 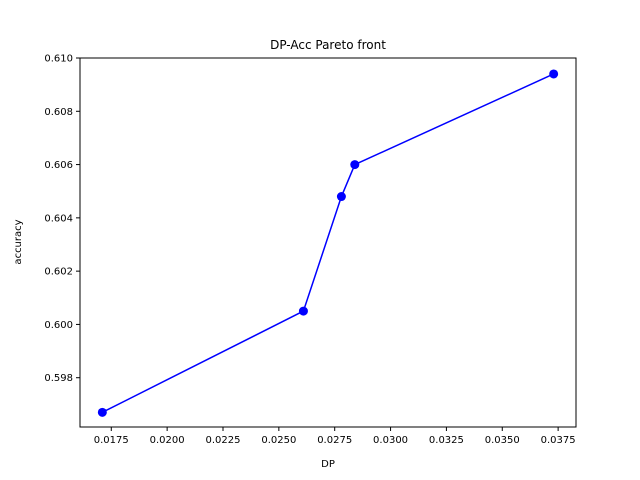 I want to click on y-tick-label: 0.608, so click(x=58, y=112).